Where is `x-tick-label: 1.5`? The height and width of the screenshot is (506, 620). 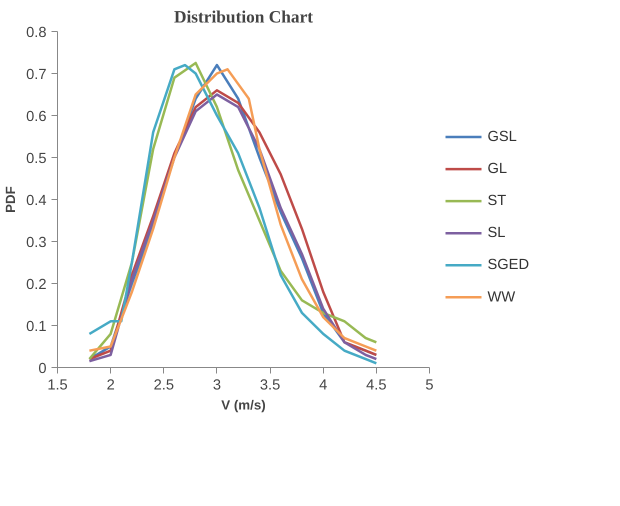
x-tick-label: 1.5 is located at coordinates (57, 386).